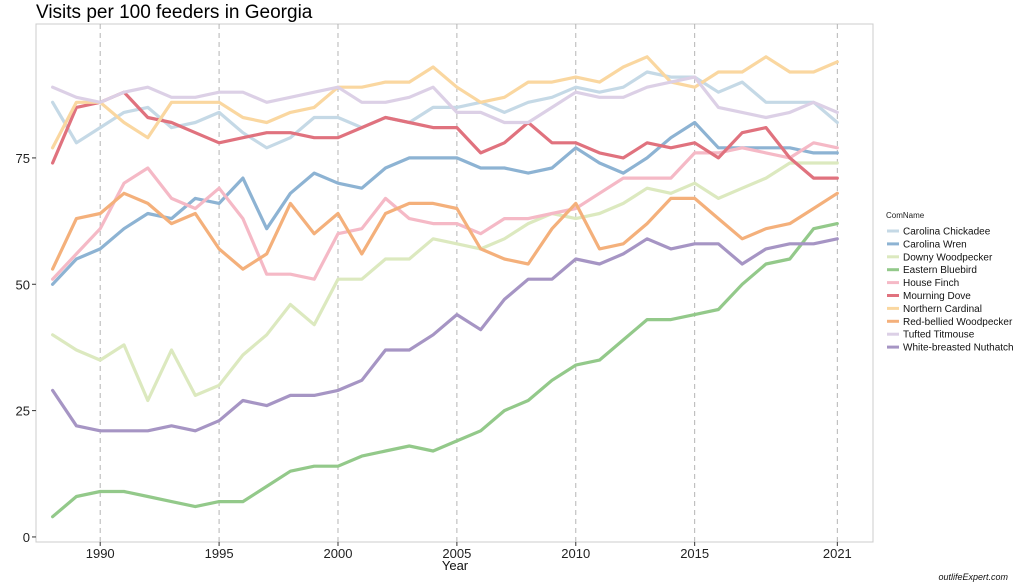 The height and width of the screenshot is (585, 1024). What do you see at coordinates (23, 411) in the screenshot?
I see `y-tick-label: 25` at bounding box center [23, 411].